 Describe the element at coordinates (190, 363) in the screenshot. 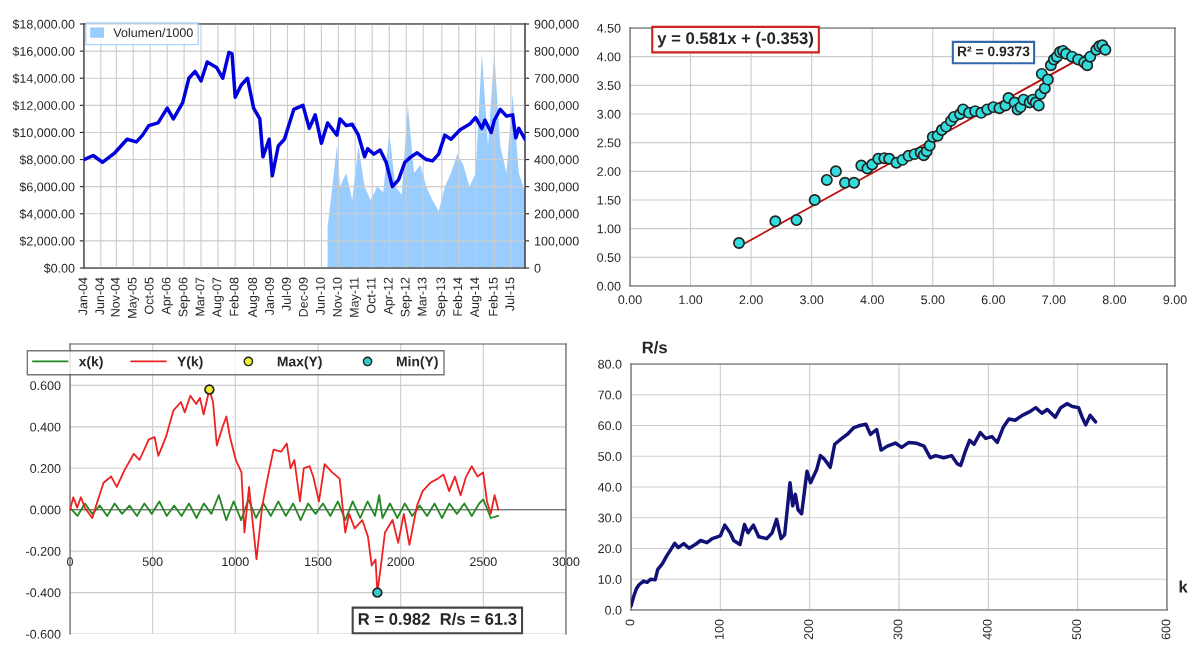

I see `legend-label: Y(k)` at that location.